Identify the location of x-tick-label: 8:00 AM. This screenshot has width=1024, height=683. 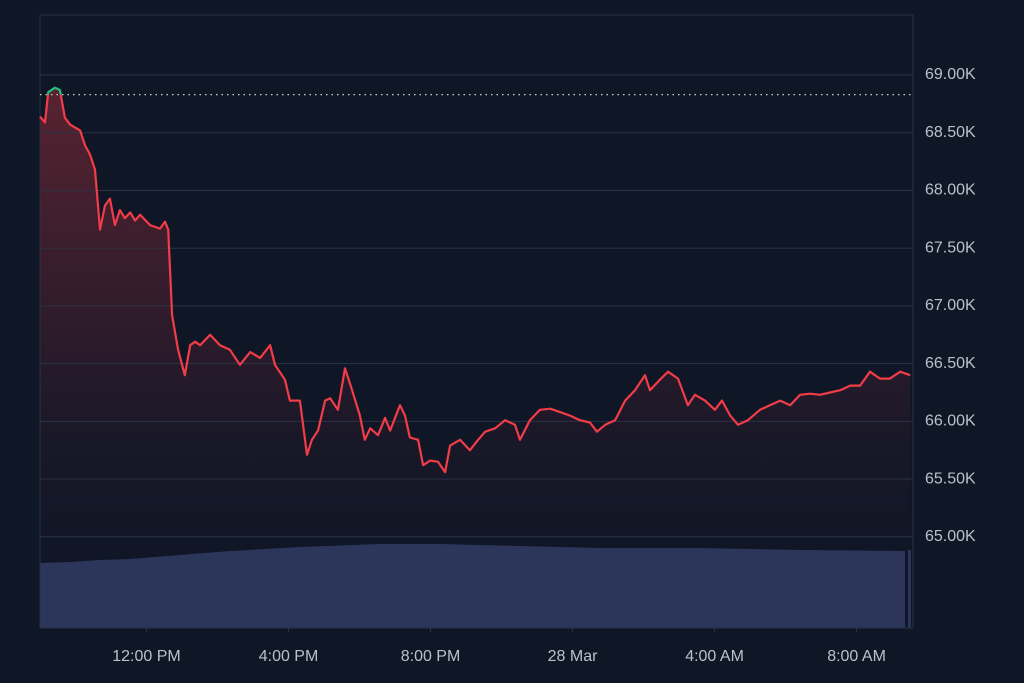
(856, 656).